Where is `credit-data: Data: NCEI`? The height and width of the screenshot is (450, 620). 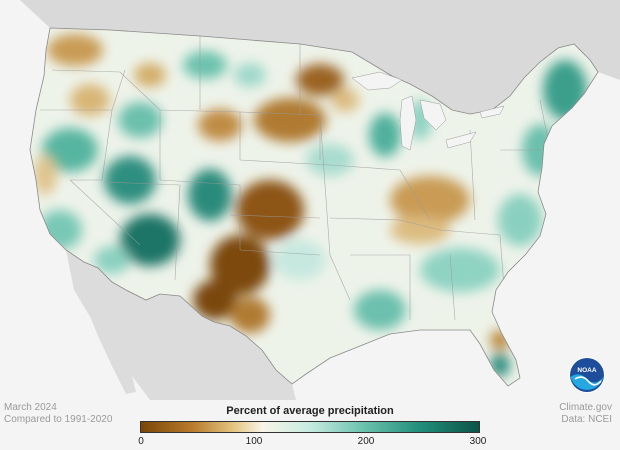
credit-data: Data: NCEI is located at coordinates (586, 419).